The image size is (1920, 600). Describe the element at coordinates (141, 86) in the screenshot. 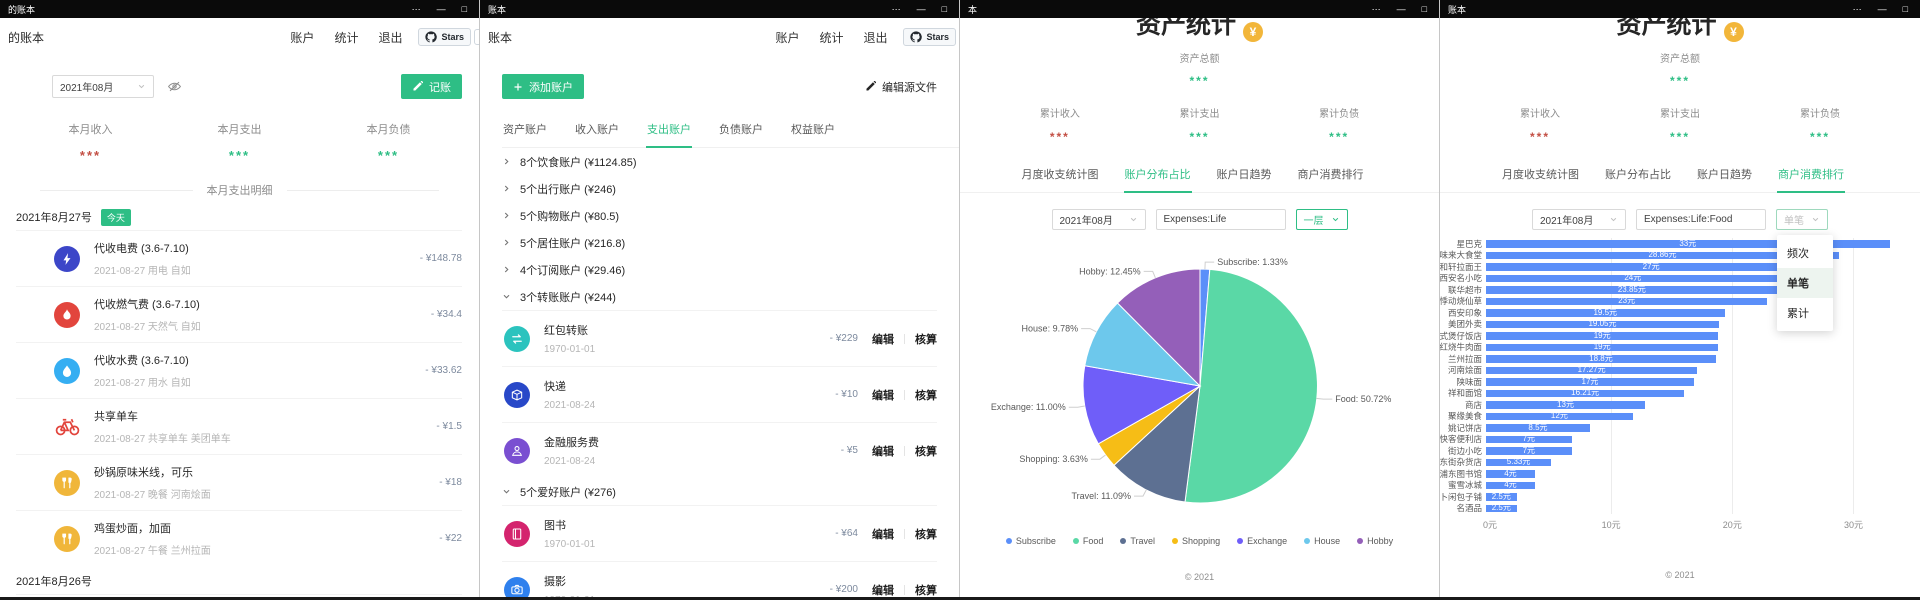

I see `chevron-down-icon` at that location.